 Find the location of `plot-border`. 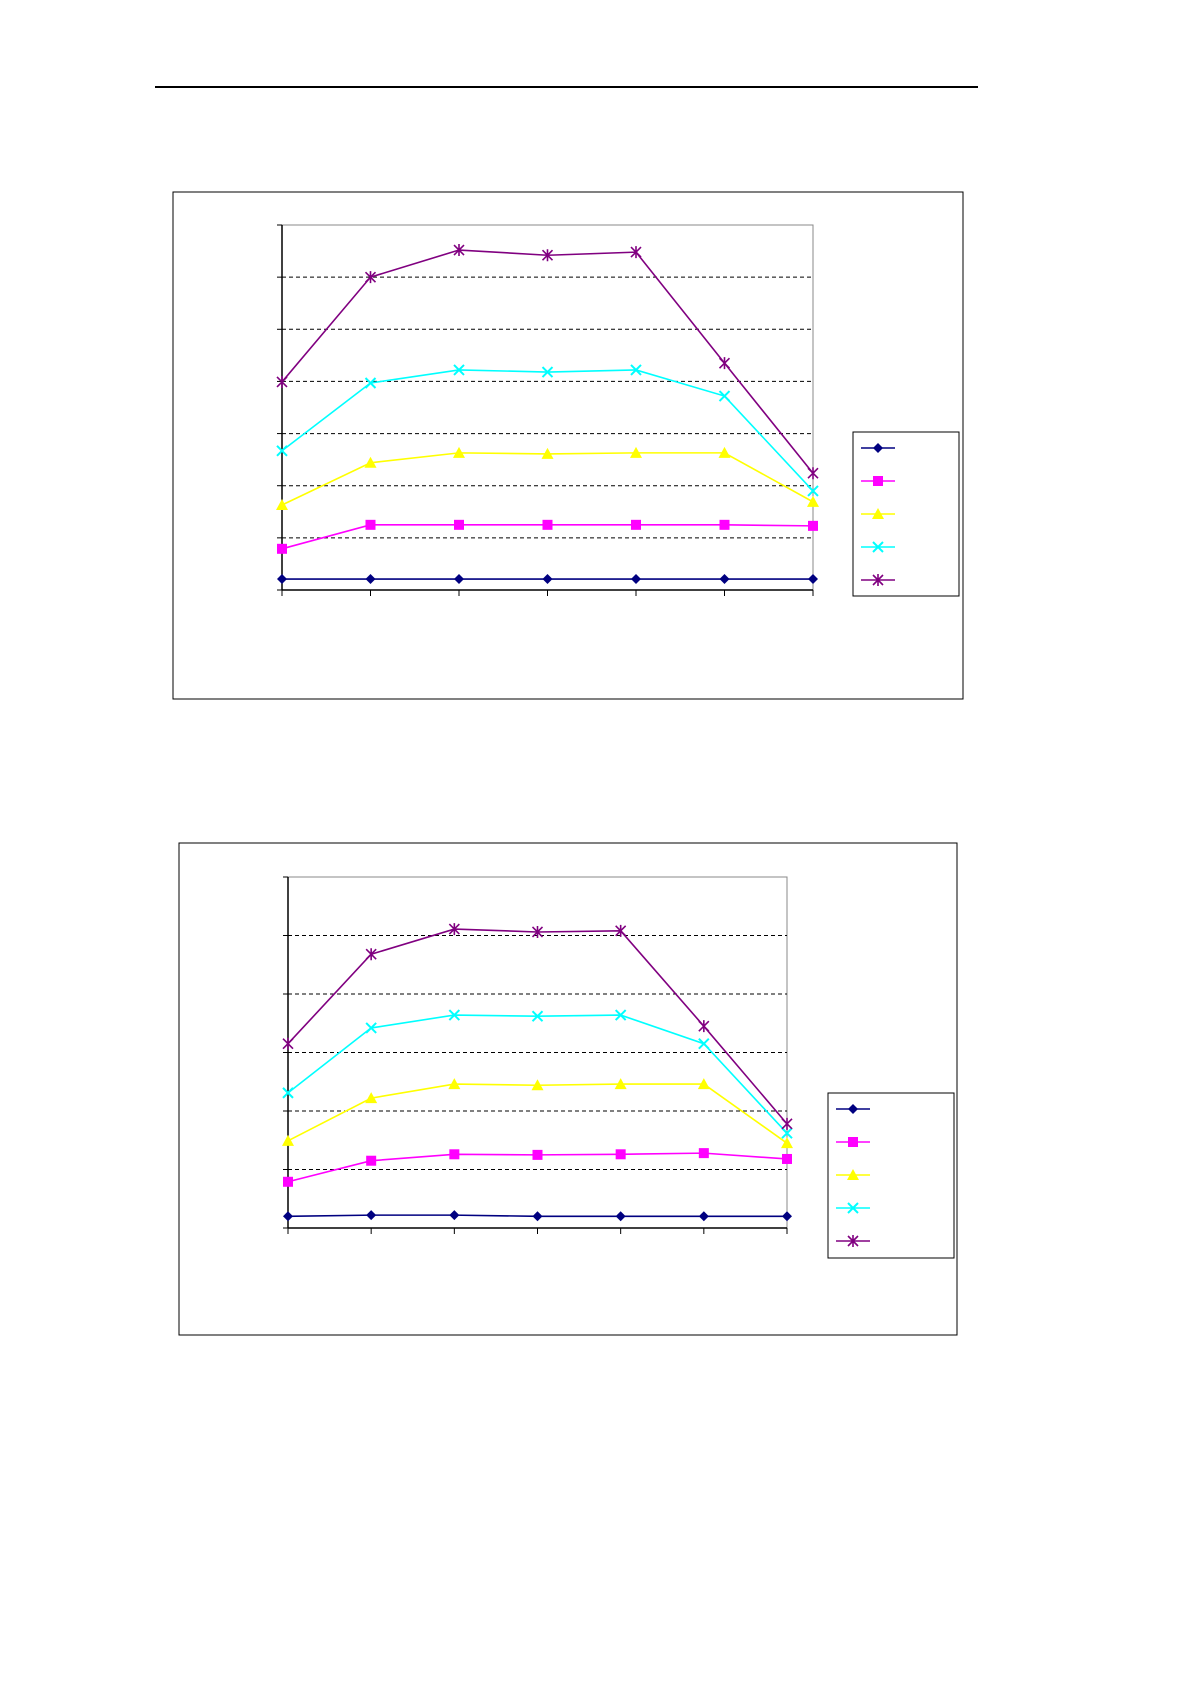

plot-border is located at coordinates (547, 407).